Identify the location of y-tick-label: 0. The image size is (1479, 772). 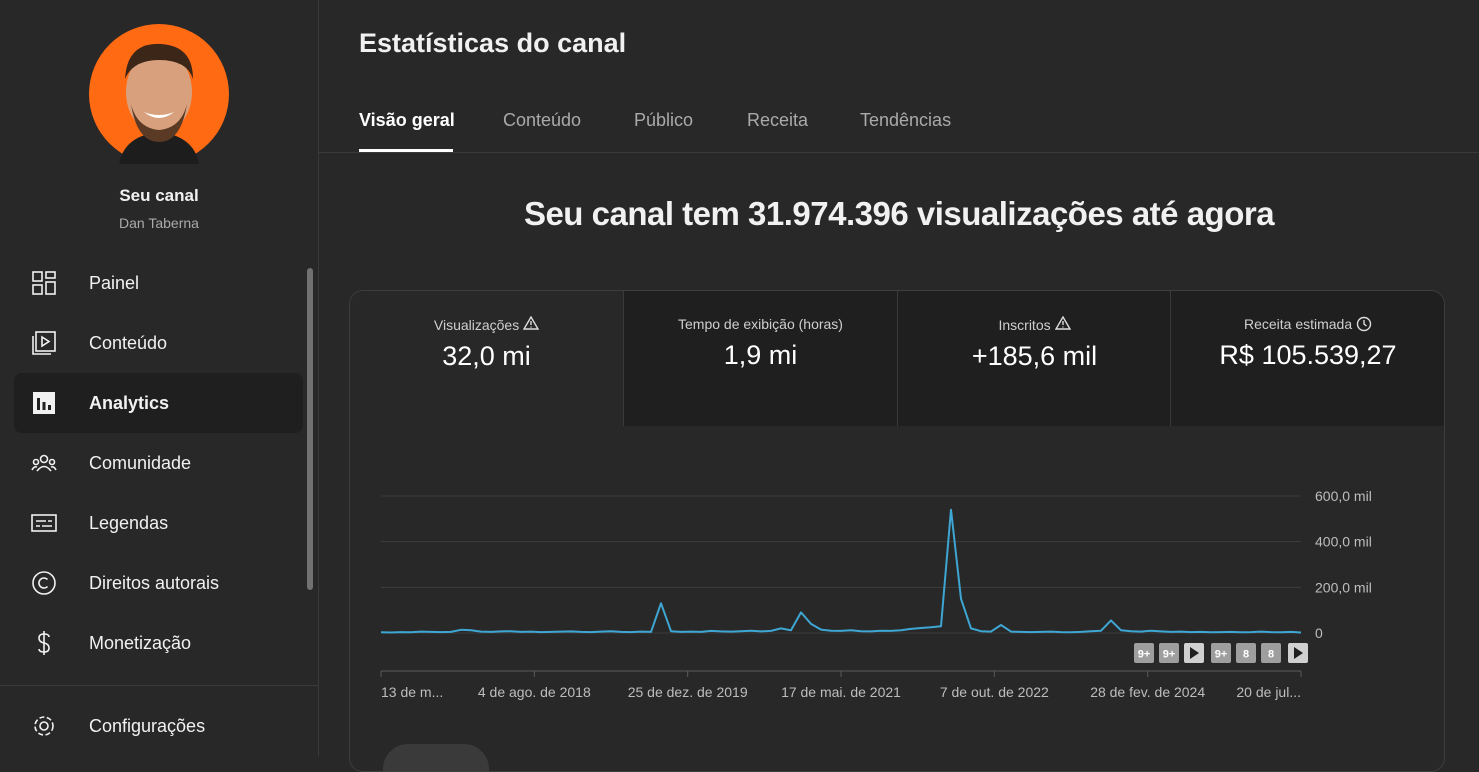
(1319, 633).